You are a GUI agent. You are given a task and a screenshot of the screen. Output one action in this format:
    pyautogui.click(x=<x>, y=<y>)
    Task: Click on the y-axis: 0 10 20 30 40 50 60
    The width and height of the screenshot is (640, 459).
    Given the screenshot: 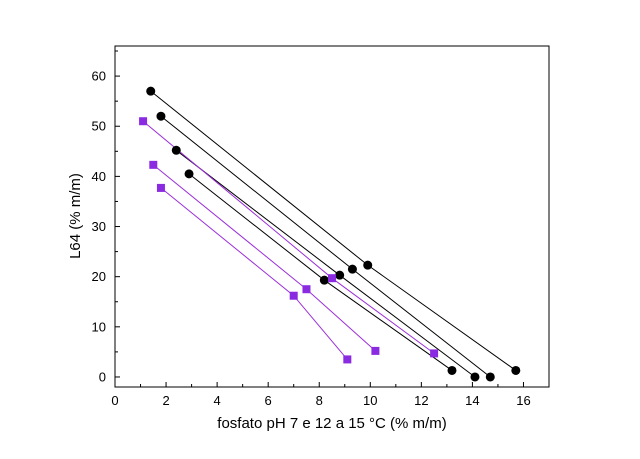 What is the action you would take?
    pyautogui.click(x=106, y=217)
    